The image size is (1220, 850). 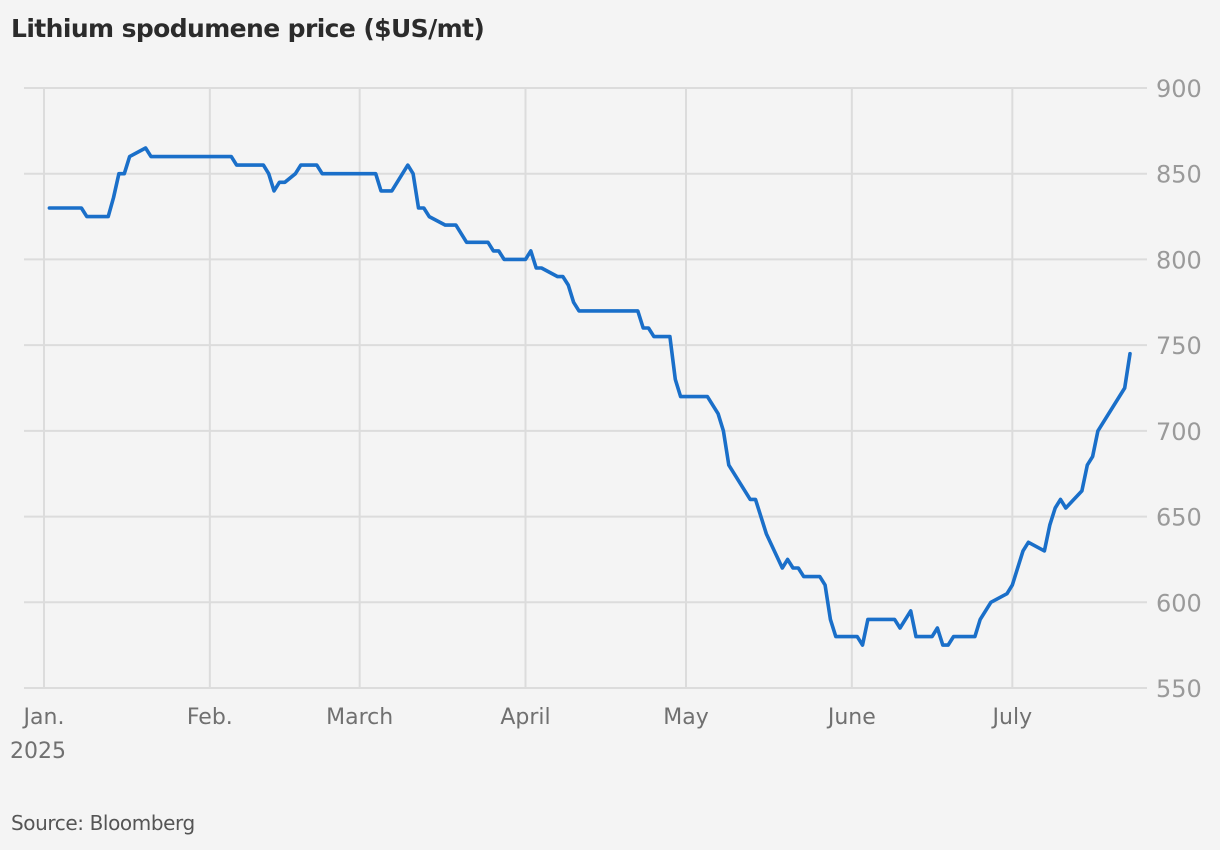 What do you see at coordinates (359, 717) in the screenshot?
I see `x-tick-label: March` at bounding box center [359, 717].